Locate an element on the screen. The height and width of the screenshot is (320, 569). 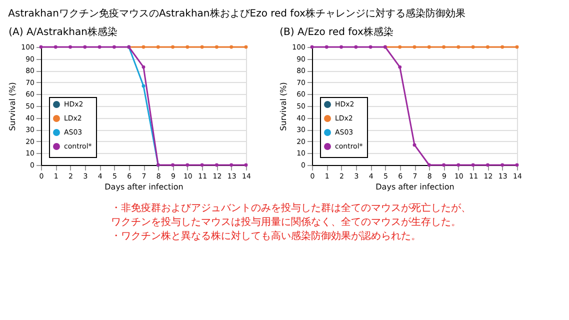
chart-title: (B) A/Ezo red fox株感染 is located at coordinates (337, 32).